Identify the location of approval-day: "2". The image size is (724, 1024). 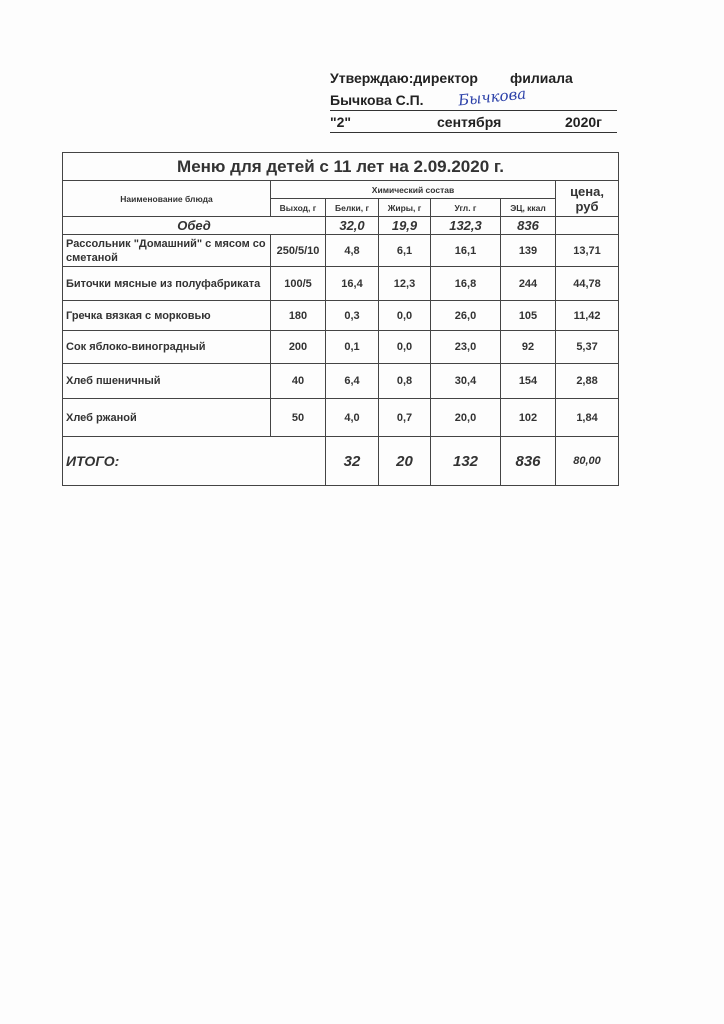
(341, 122).